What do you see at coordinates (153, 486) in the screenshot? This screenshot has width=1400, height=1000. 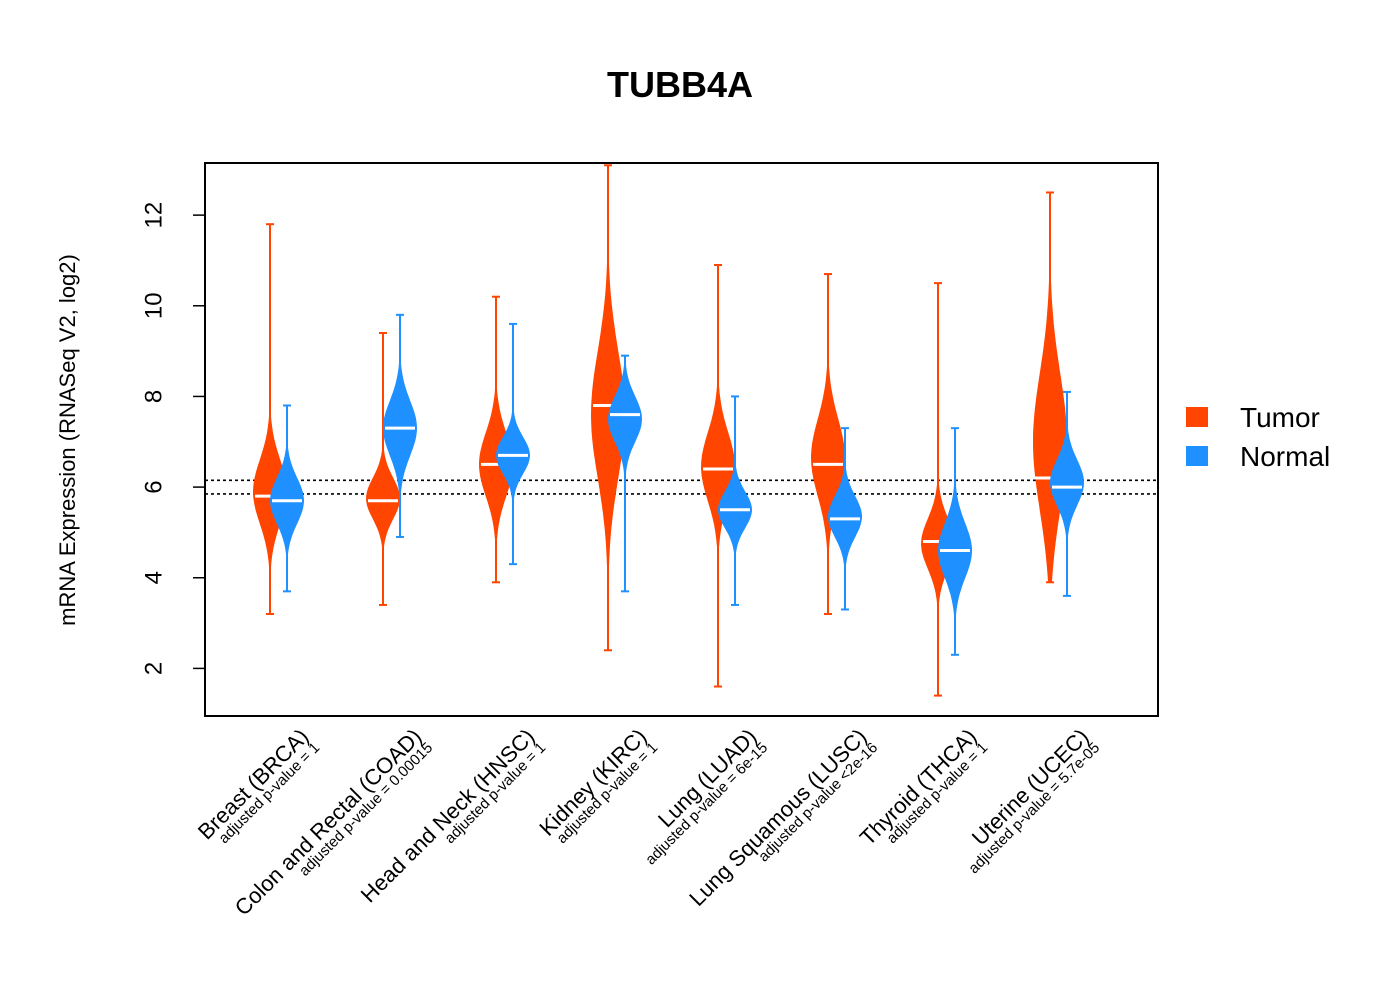 I see `y-tick-label: 6` at bounding box center [153, 486].